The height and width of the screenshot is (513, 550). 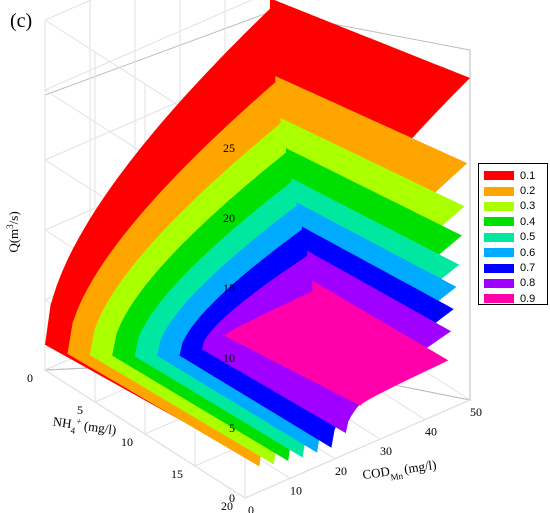 I want to click on legend-item: 0.3, so click(x=513, y=206).